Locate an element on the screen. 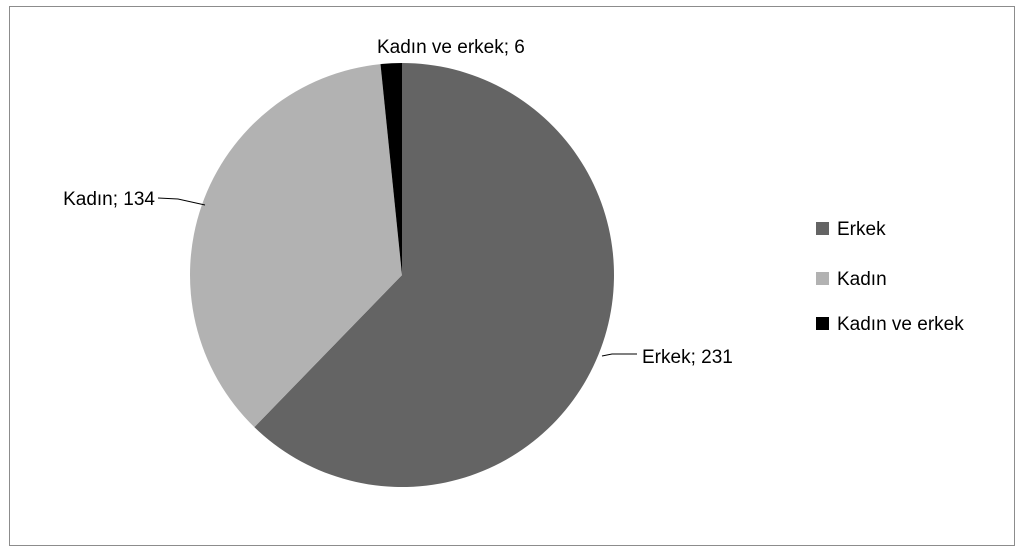 Image resolution: width=1025 pixels, height=554 pixels. data-label-erkek: Erkek; 231 is located at coordinates (687, 357).